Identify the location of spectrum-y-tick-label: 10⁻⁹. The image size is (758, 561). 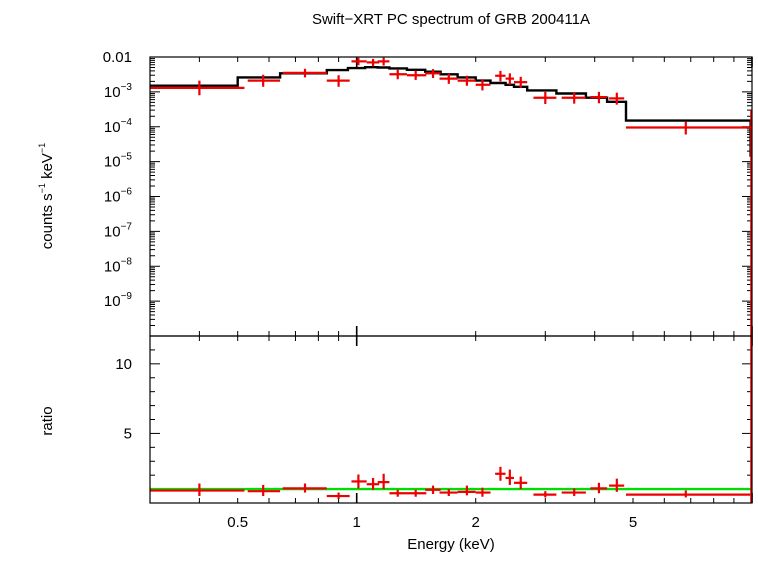
(118, 300).